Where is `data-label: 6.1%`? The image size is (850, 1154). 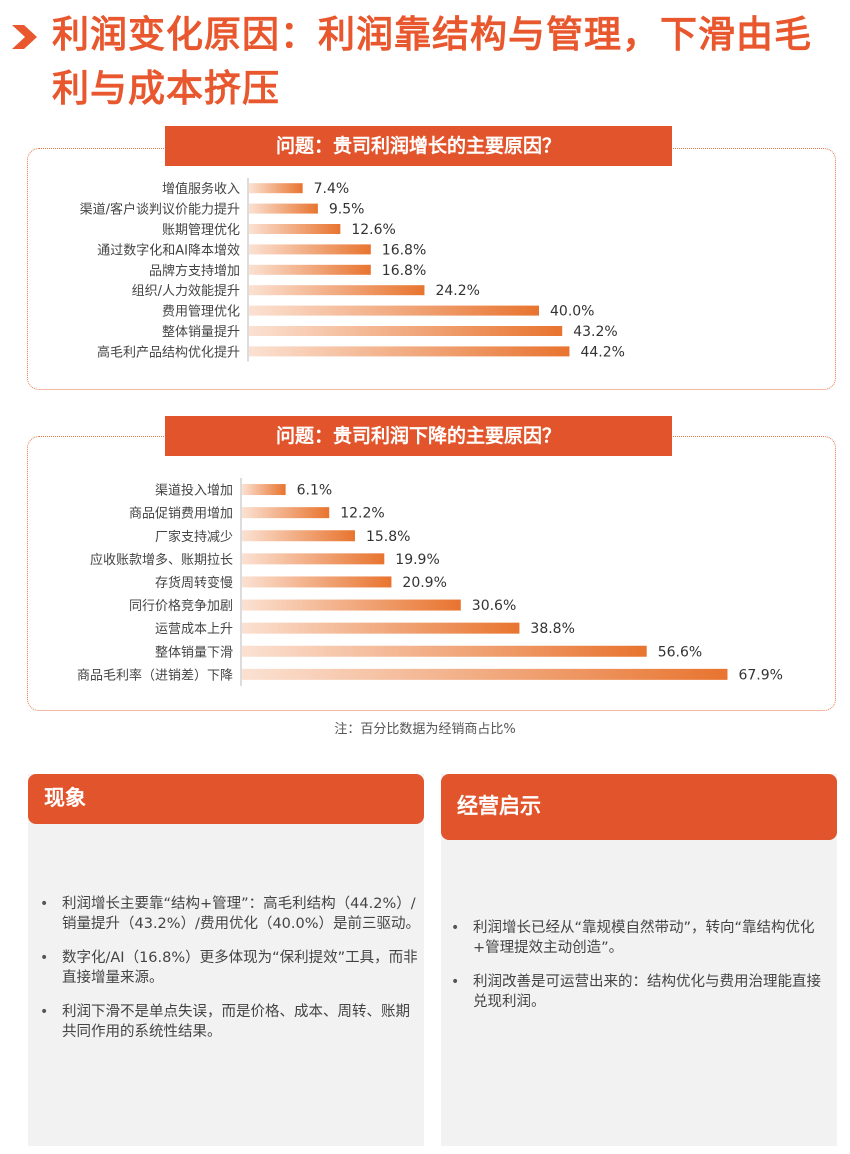
data-label: 6.1% is located at coordinates (315, 491).